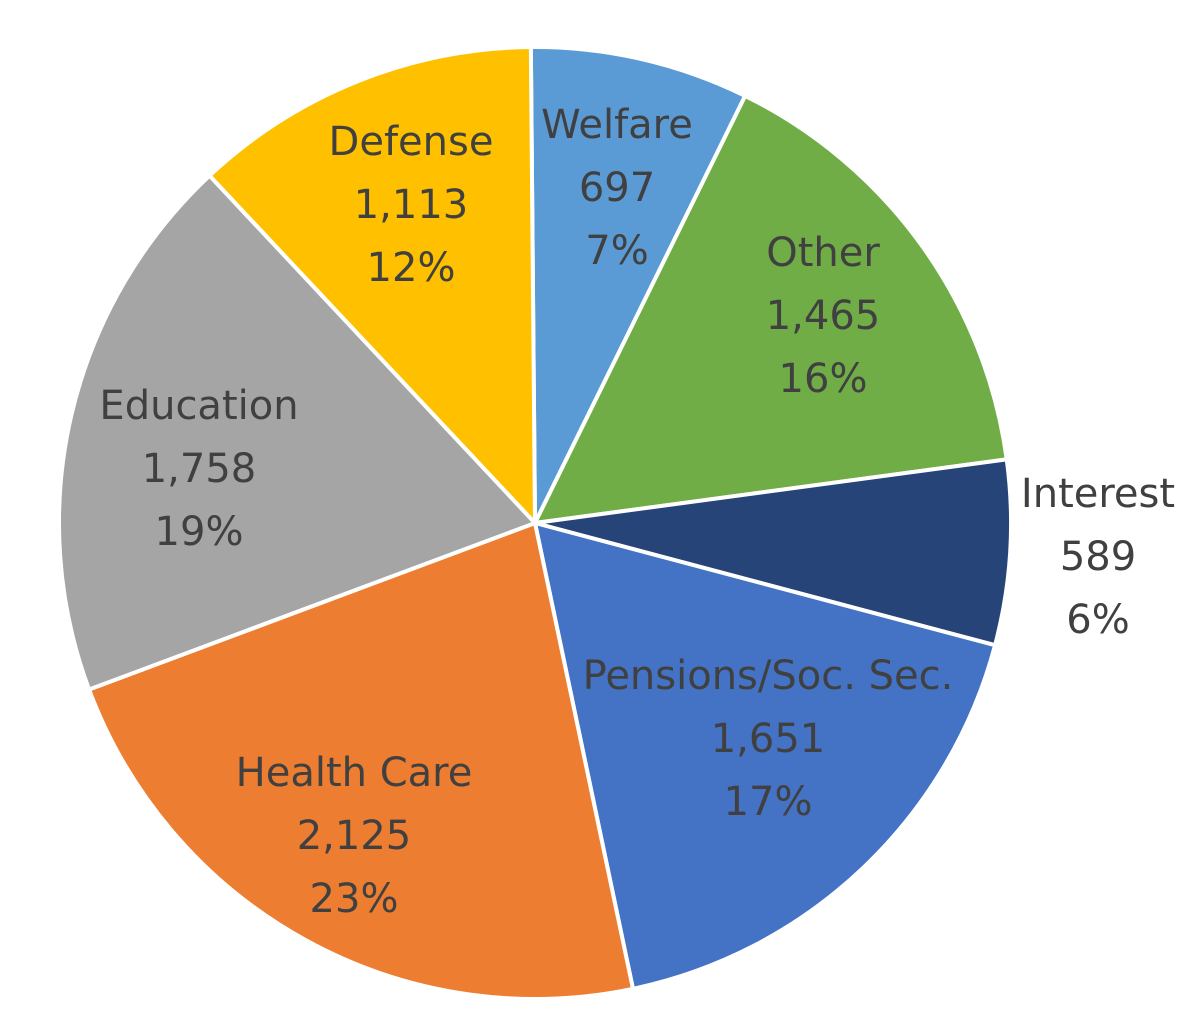  What do you see at coordinates (616, 251) in the screenshot?
I see `data-label-percent-welfare: 7%` at bounding box center [616, 251].